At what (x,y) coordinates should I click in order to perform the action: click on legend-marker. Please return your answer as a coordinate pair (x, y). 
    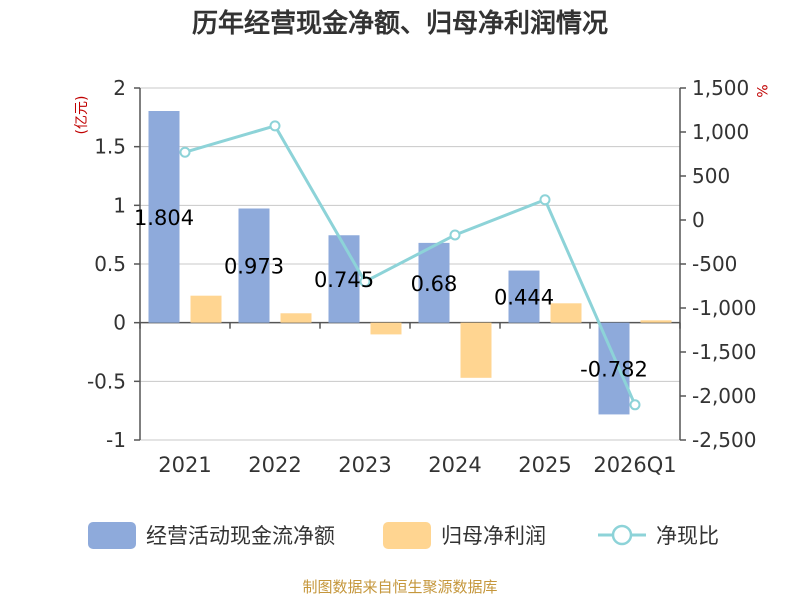
    Looking at the image, I should click on (622, 535).